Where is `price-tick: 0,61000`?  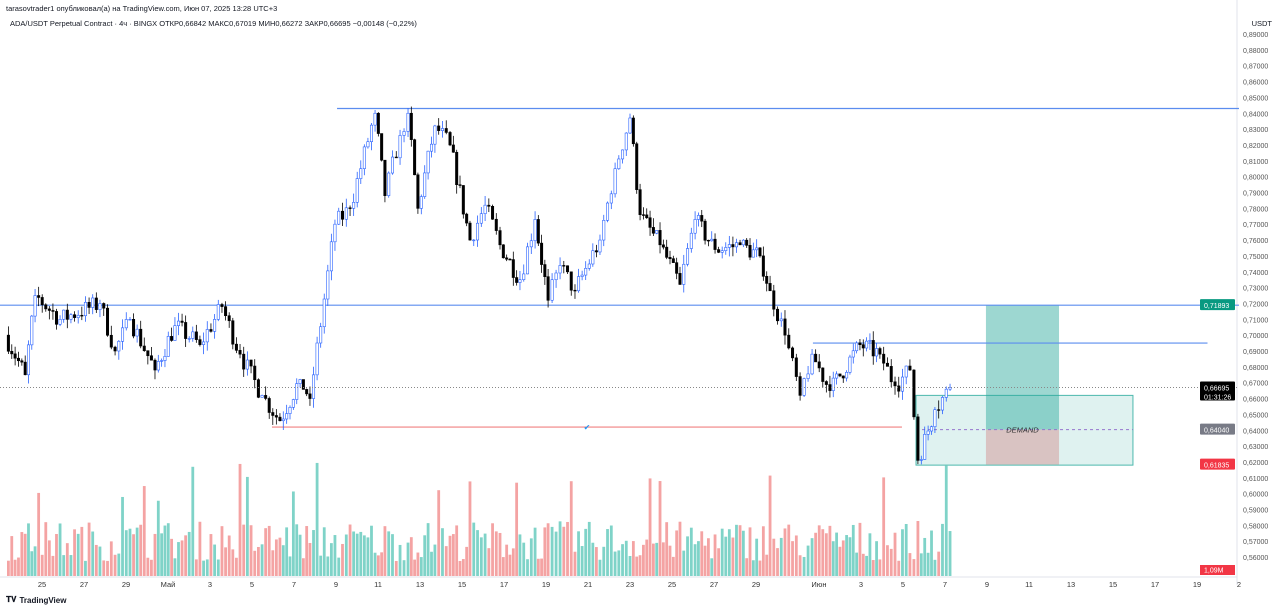 price-tick: 0,61000 is located at coordinates (1255, 479).